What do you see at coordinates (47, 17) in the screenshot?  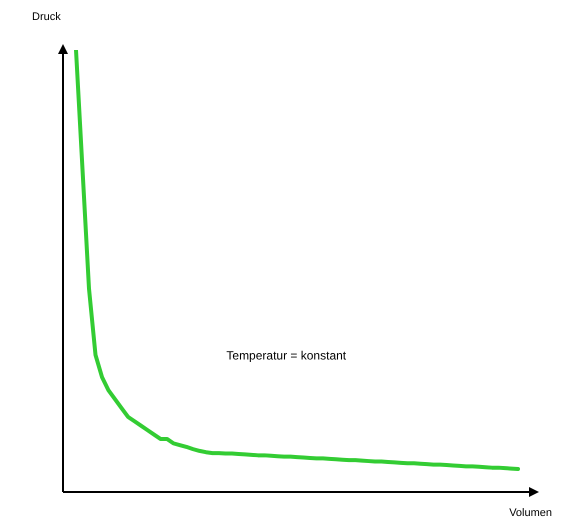 I see `y-axis-title: Druck` at bounding box center [47, 17].